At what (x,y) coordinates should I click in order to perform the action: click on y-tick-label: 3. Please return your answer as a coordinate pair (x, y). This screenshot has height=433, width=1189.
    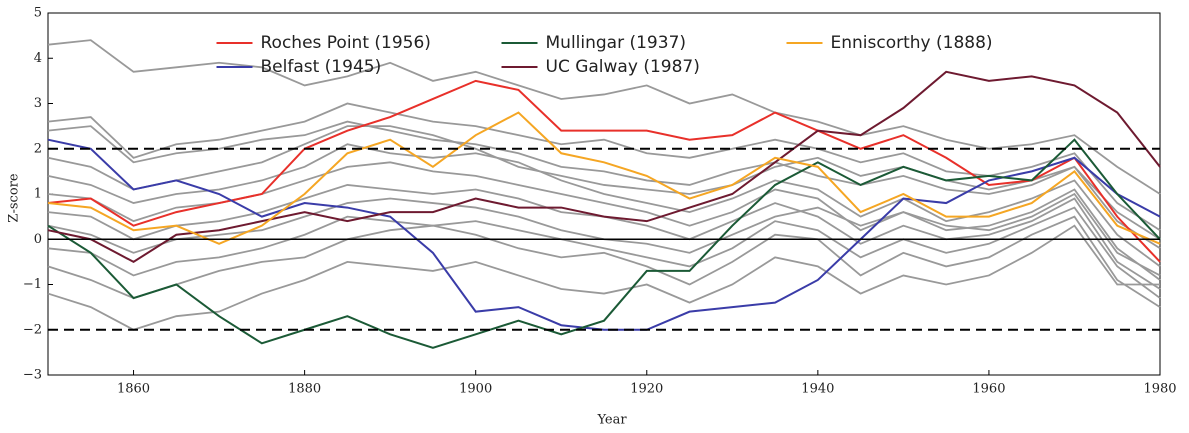
    Looking at the image, I should click on (38, 103).